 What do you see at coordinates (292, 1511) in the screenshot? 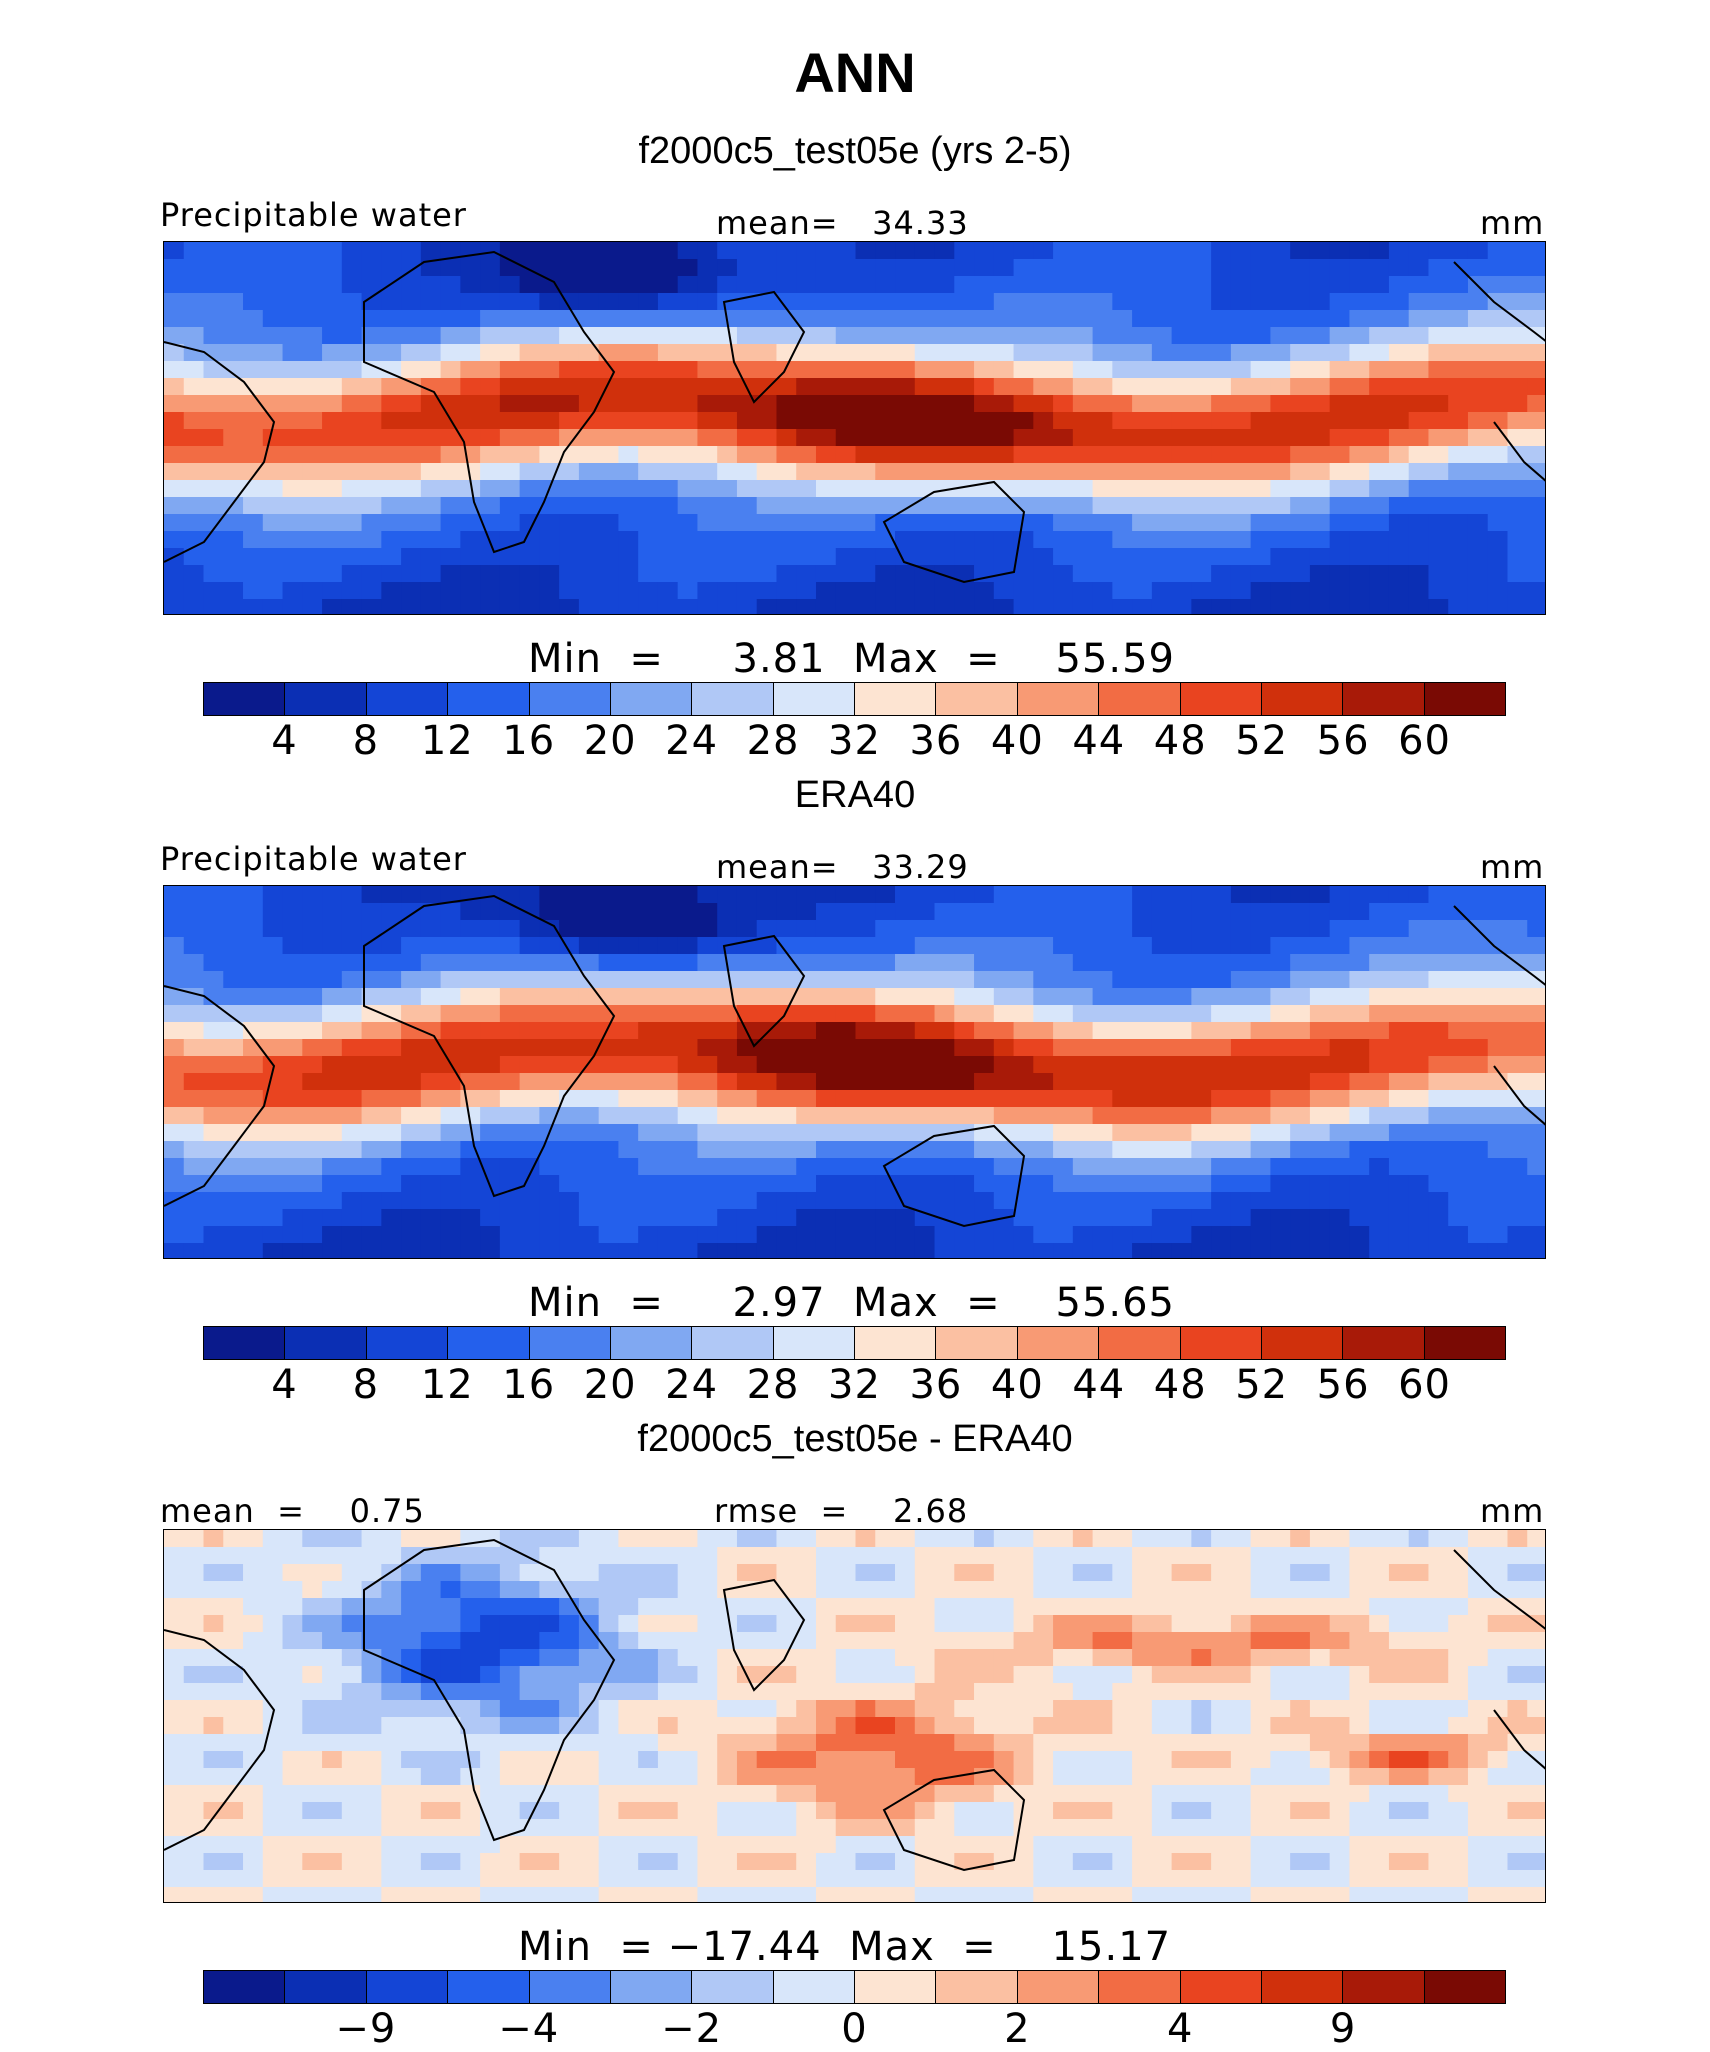
I see `mean-diff-label: mean = 0.75` at bounding box center [292, 1511].